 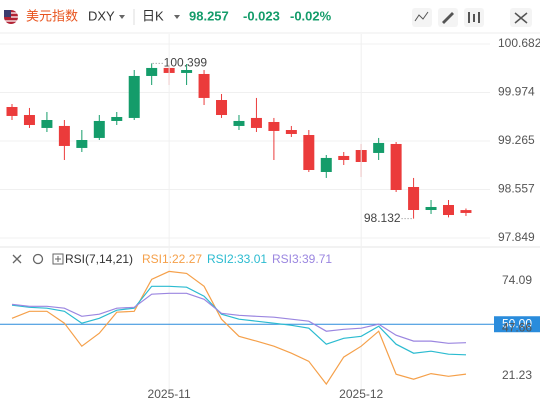 I want to click on y-tick-label: 98.557, so click(x=516, y=189).